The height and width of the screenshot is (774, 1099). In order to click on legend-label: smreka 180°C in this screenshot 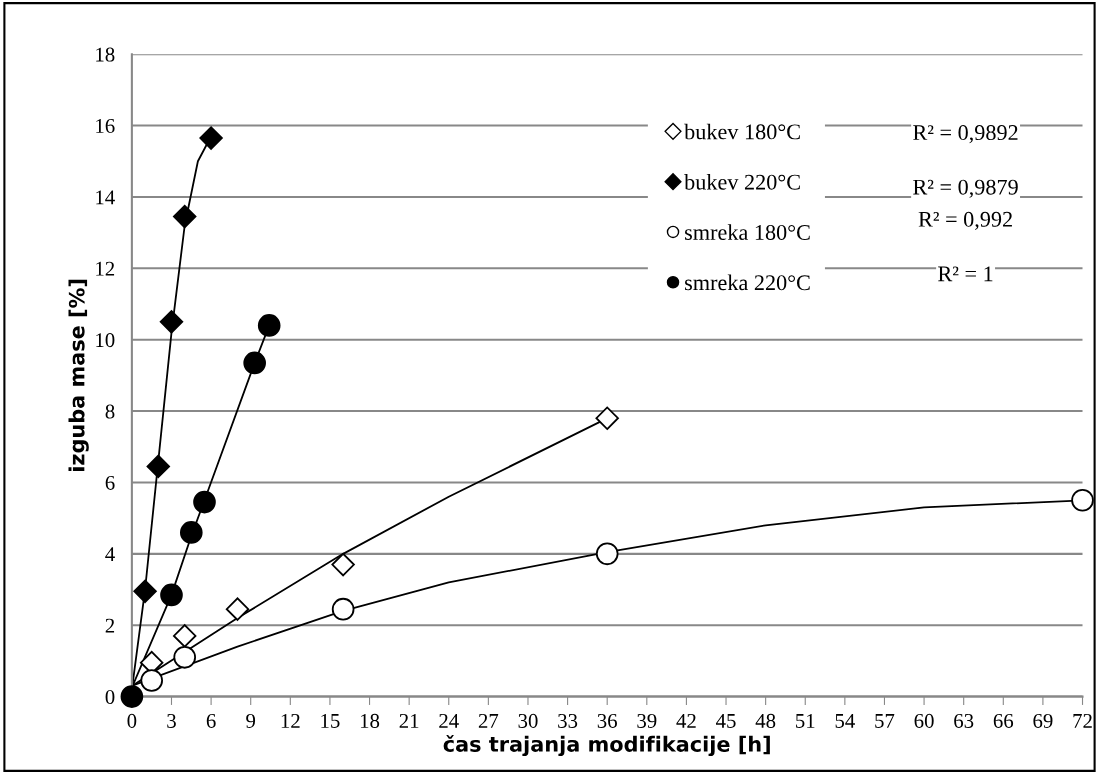, I will do `click(747, 232)`.